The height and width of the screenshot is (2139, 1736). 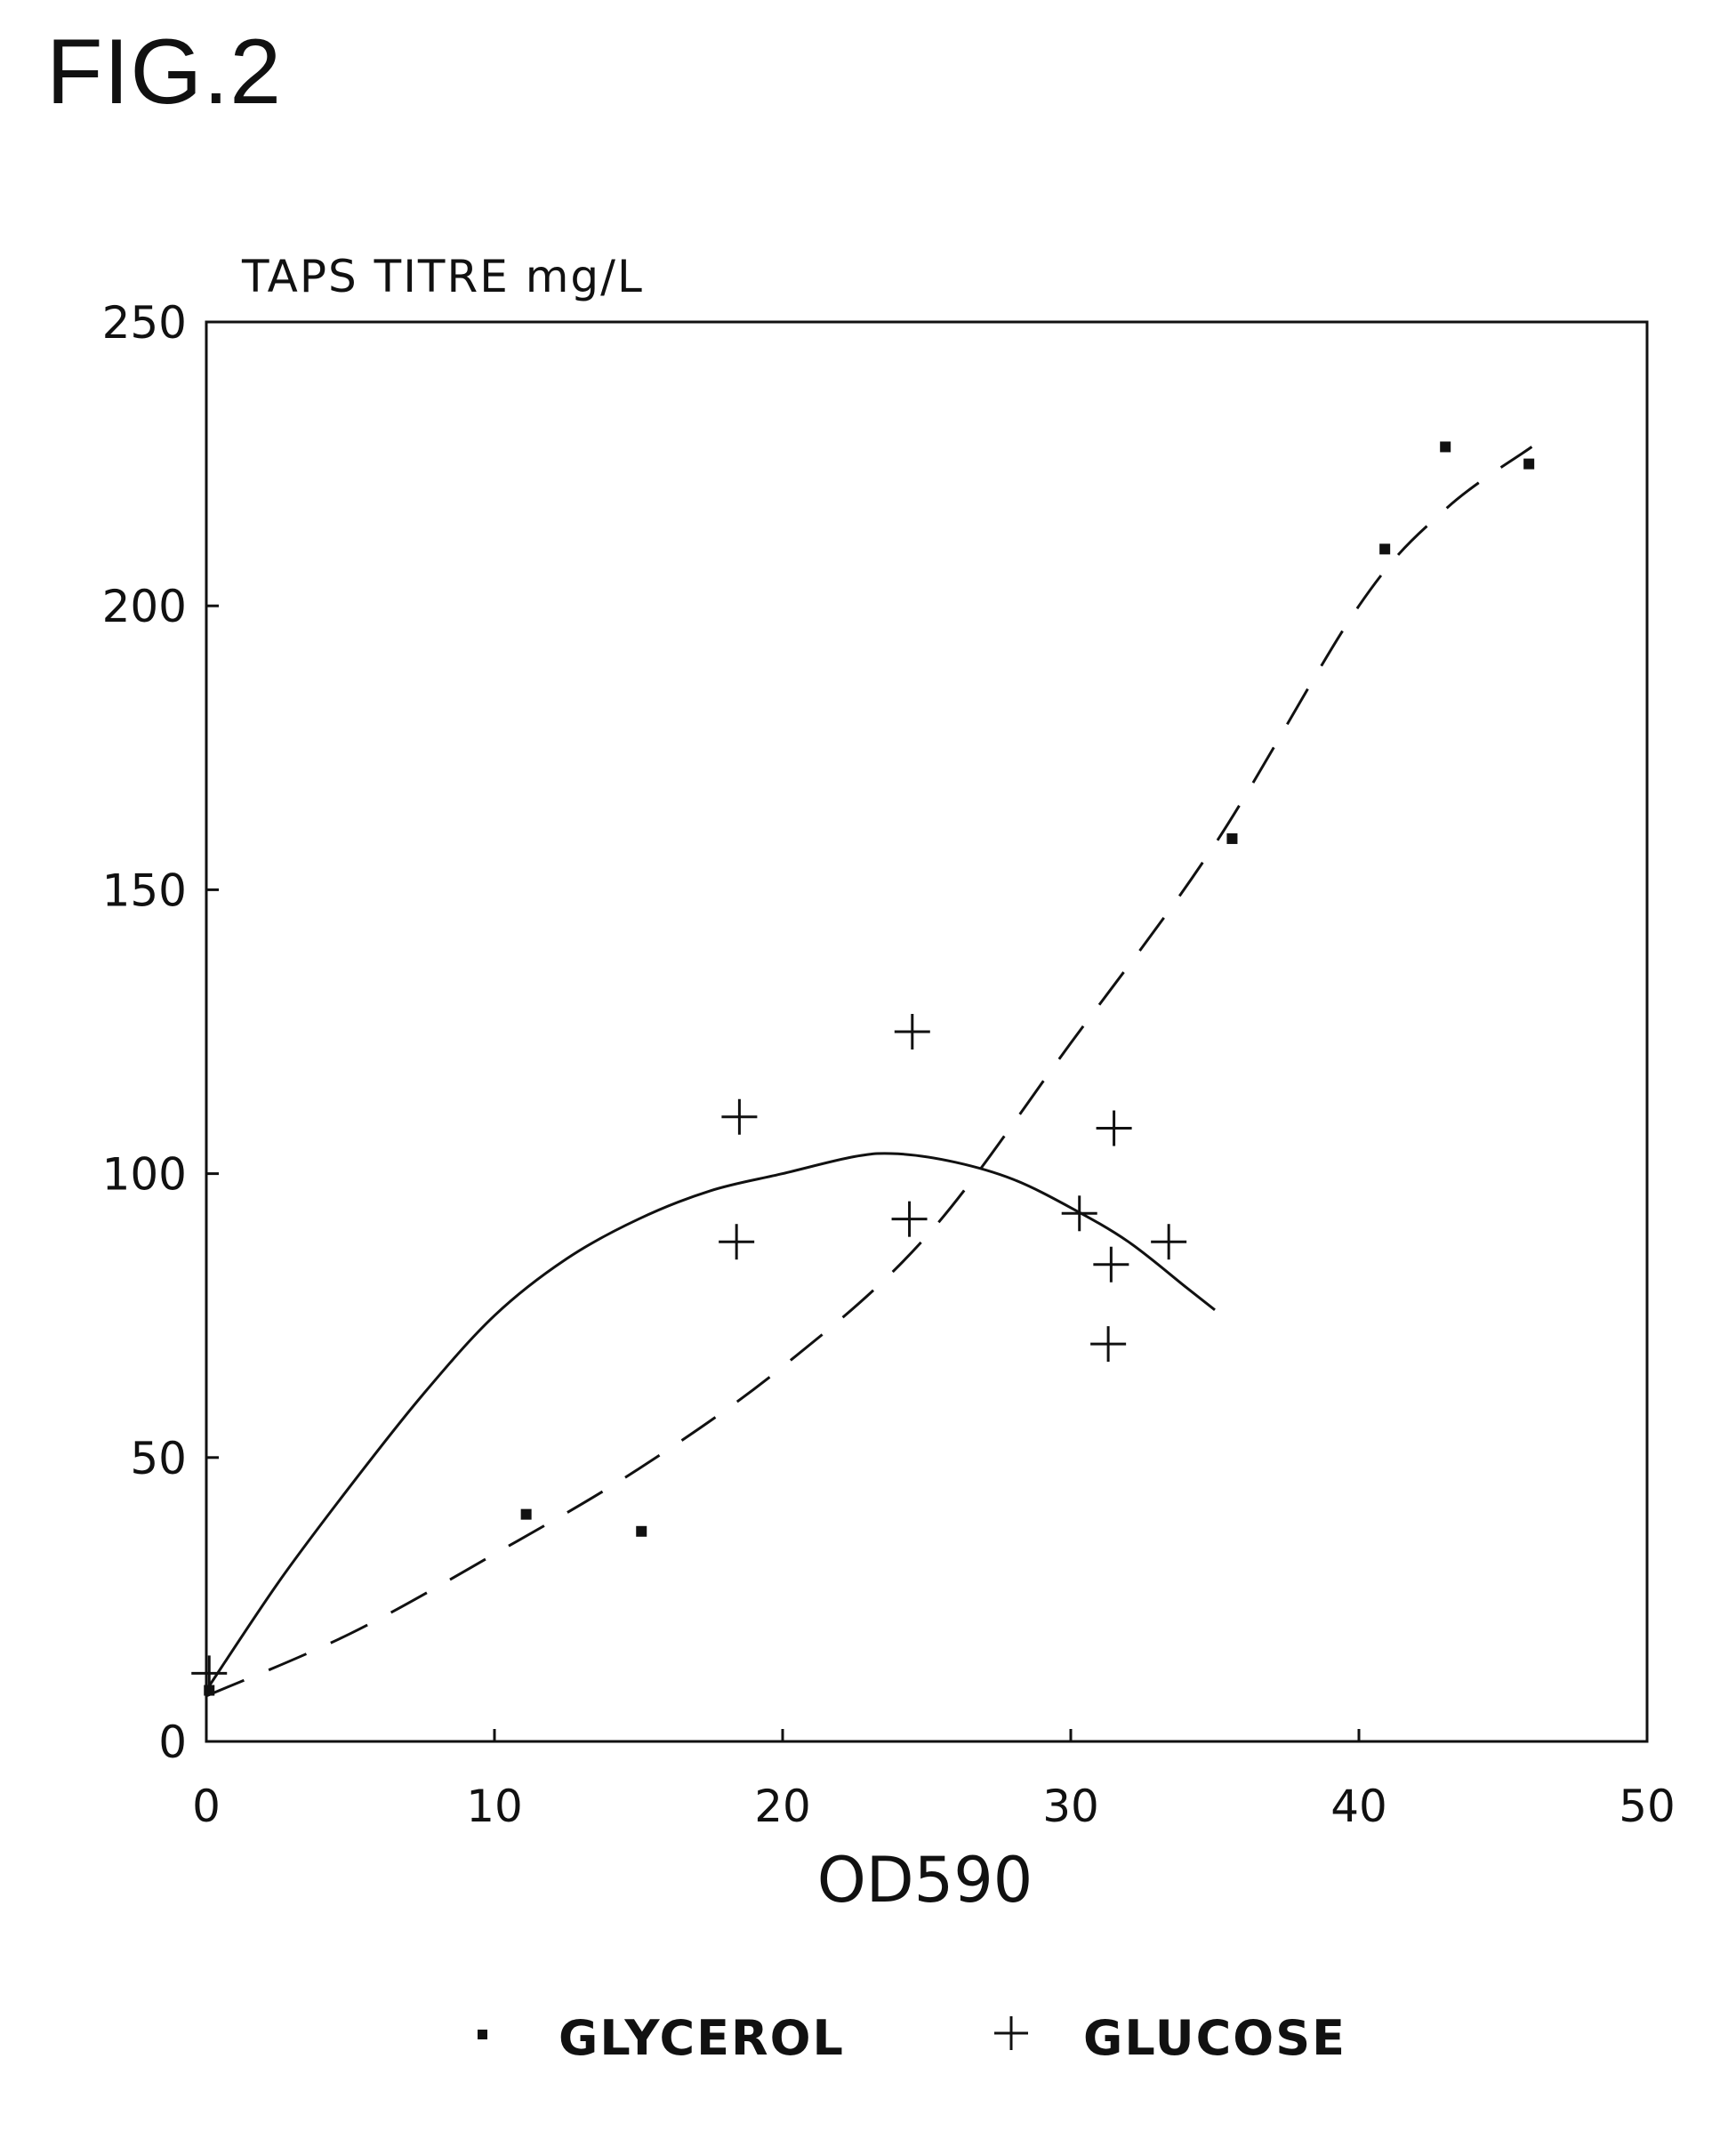 I want to click on x-tick-label: 20, so click(x=783, y=1806).